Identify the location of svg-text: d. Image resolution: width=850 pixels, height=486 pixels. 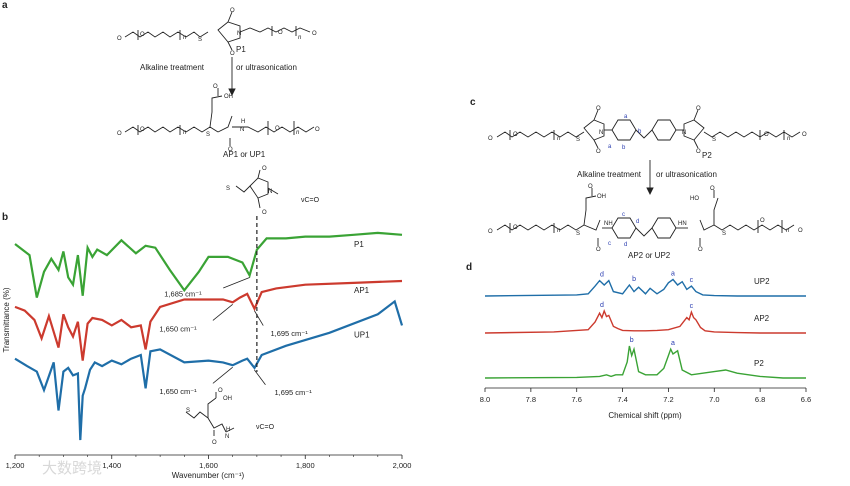
(637, 222).